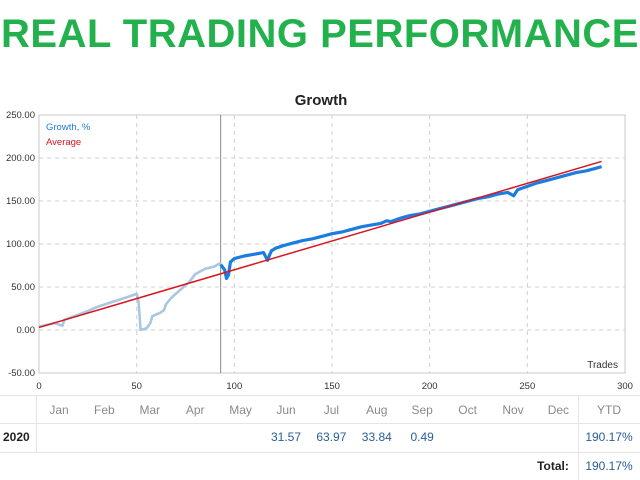 The width and height of the screenshot is (640, 480). Describe the element at coordinates (26, 330) in the screenshot. I see `y-tick-label: 0.00` at that location.